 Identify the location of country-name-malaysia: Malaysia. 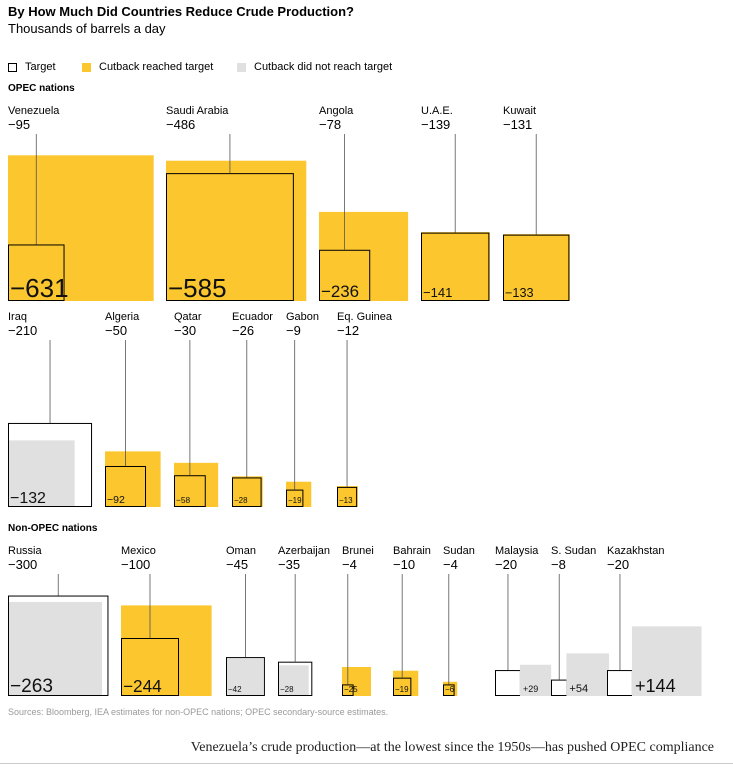
(517, 551).